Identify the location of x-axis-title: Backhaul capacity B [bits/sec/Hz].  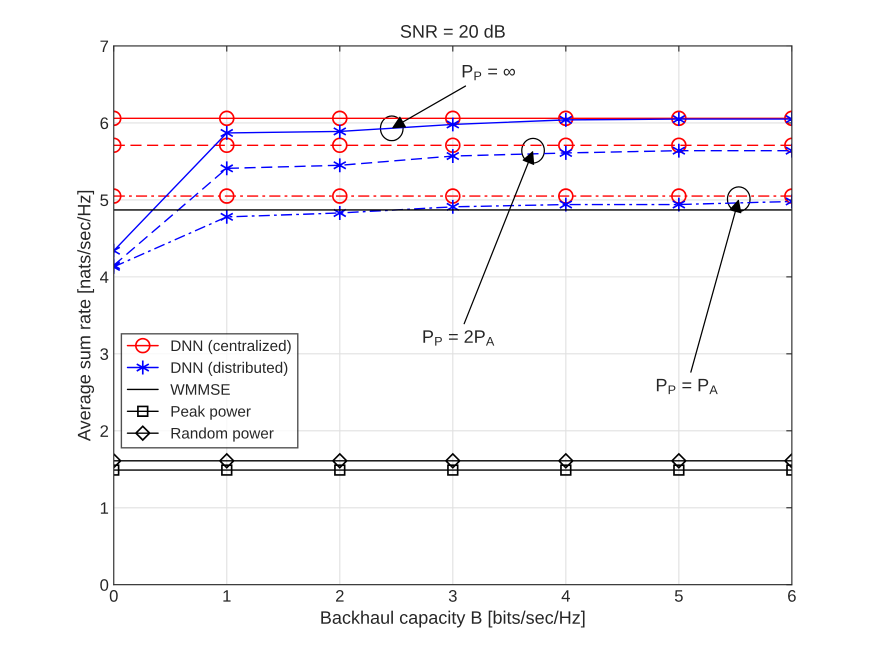
(452, 619).